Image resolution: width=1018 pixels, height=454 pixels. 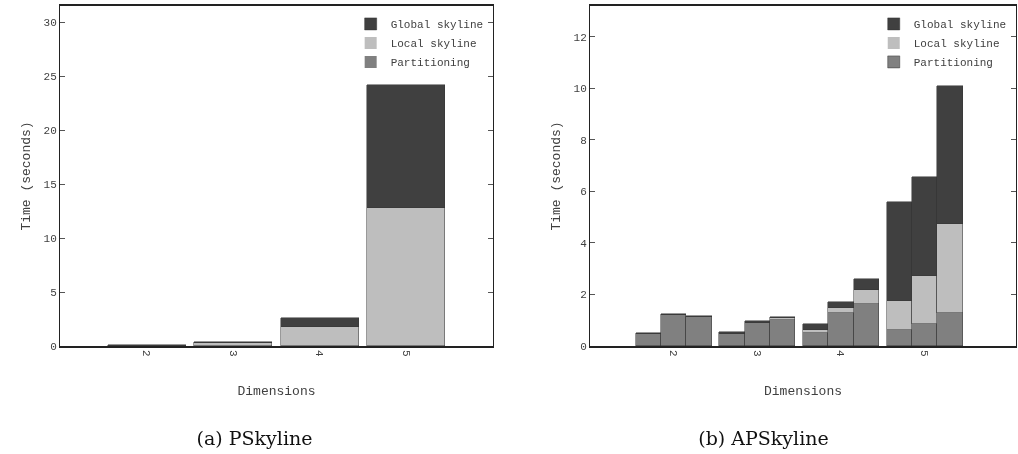 What do you see at coordinates (763, 437) in the screenshot?
I see `text: (b) APSkyline` at bounding box center [763, 437].